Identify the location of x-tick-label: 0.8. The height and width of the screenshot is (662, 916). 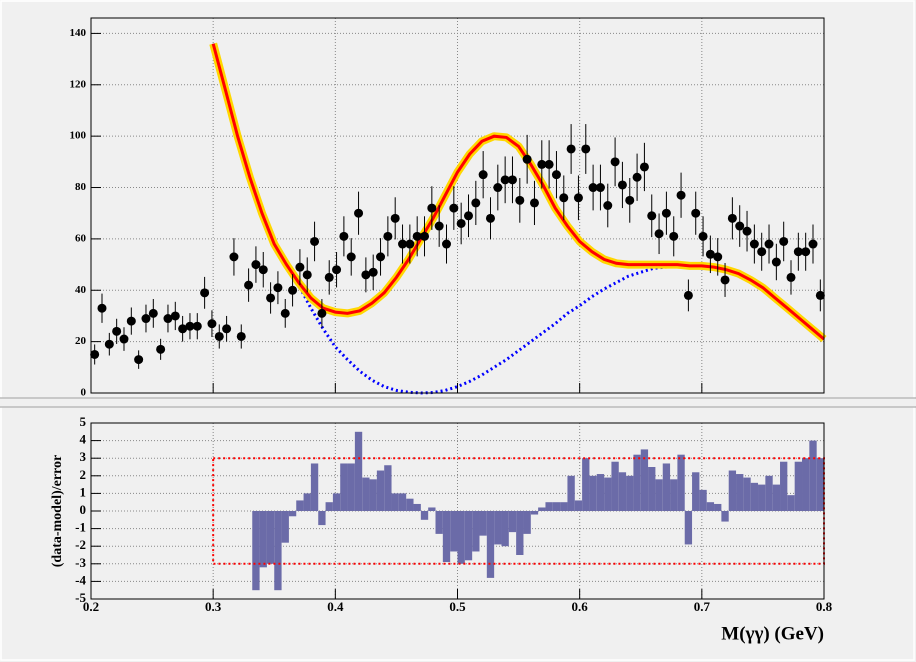
(824, 606).